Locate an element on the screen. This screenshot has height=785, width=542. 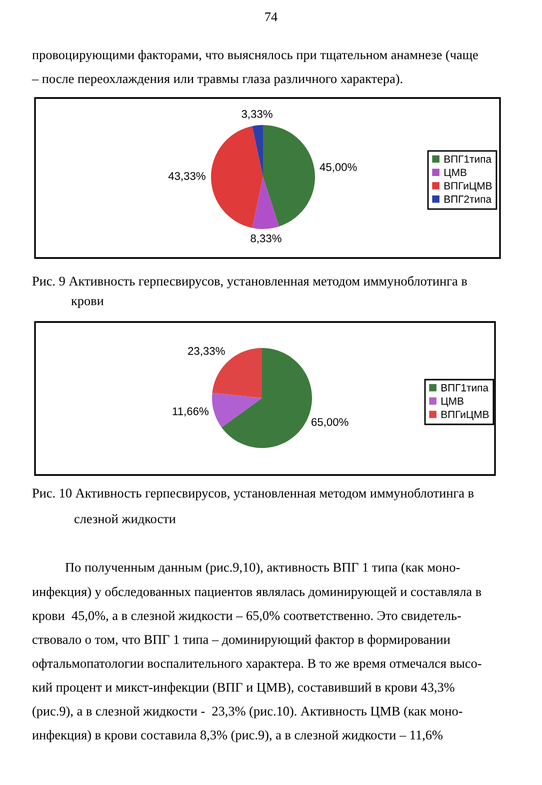
data-label: 3,33% is located at coordinates (257, 115).